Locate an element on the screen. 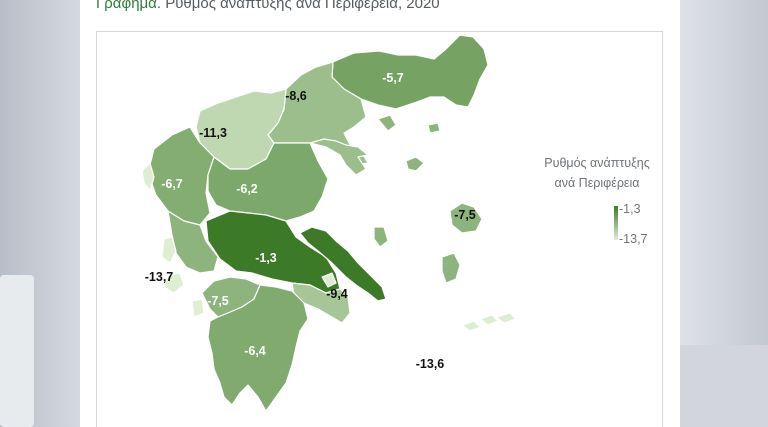 This screenshot has height=427, width=768. chart-title-lead: Γράφημα. is located at coordinates (129, 6).